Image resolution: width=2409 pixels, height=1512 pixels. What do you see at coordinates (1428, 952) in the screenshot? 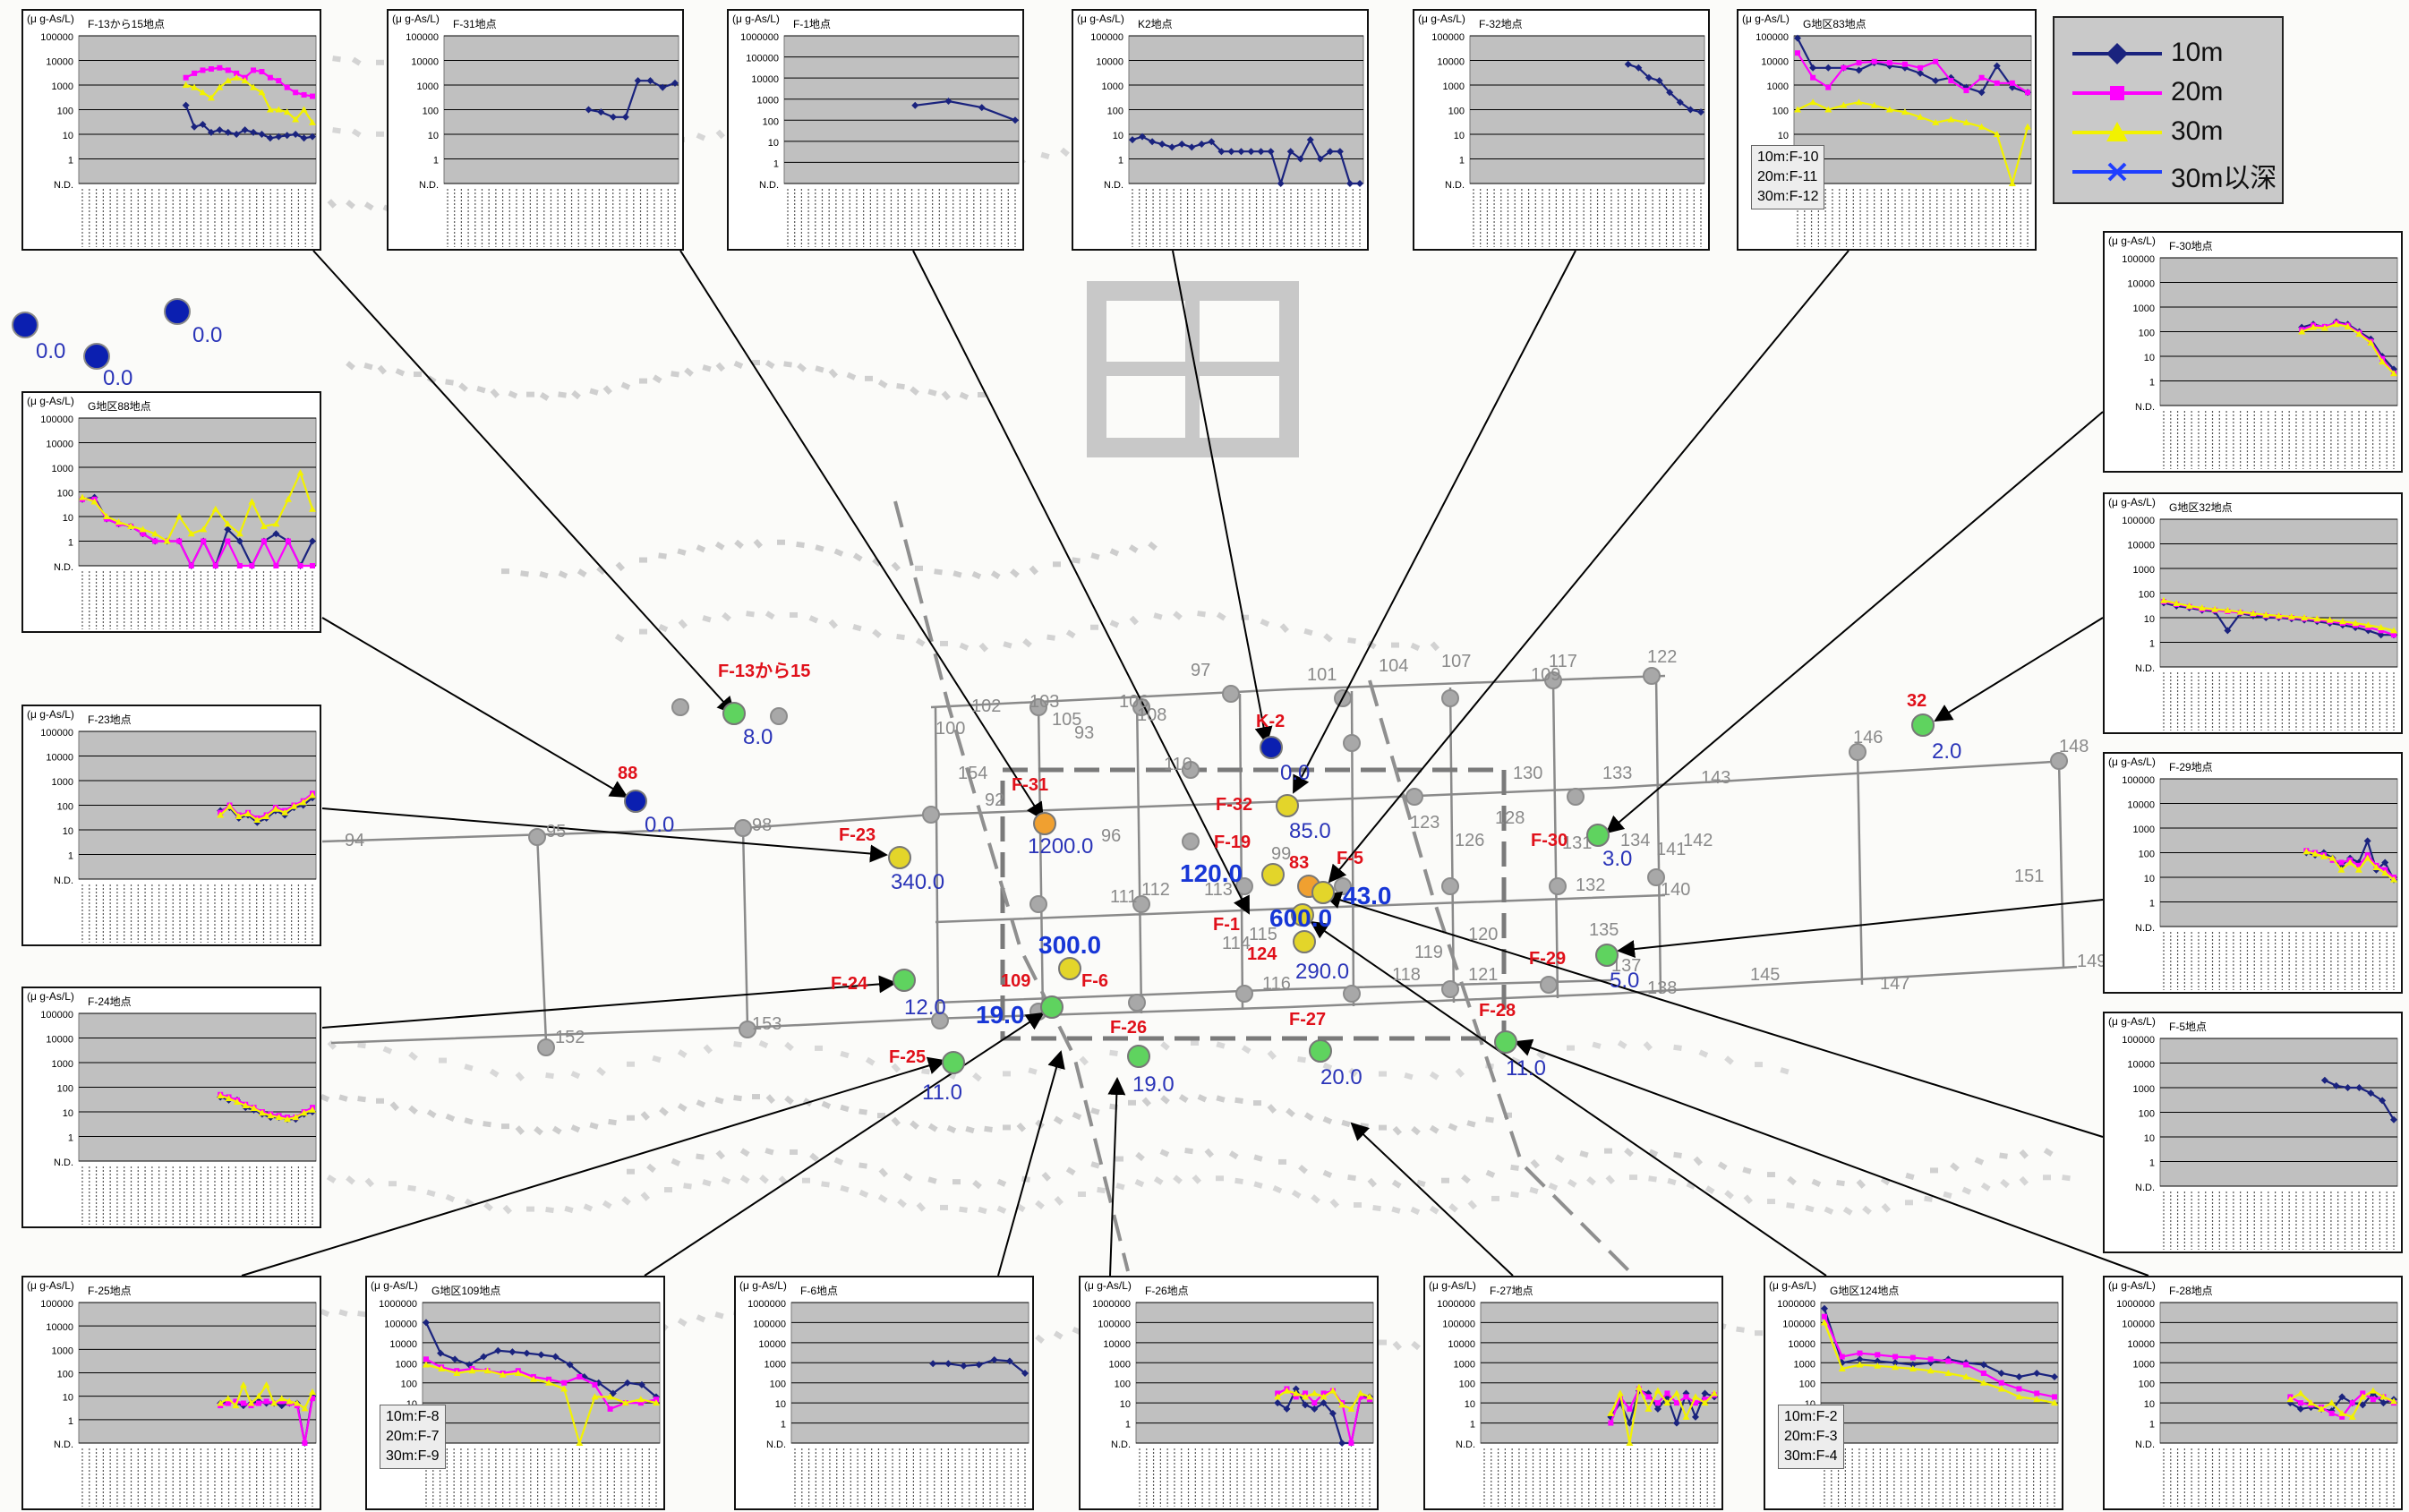
I see `well-number: 119` at bounding box center [1428, 952].